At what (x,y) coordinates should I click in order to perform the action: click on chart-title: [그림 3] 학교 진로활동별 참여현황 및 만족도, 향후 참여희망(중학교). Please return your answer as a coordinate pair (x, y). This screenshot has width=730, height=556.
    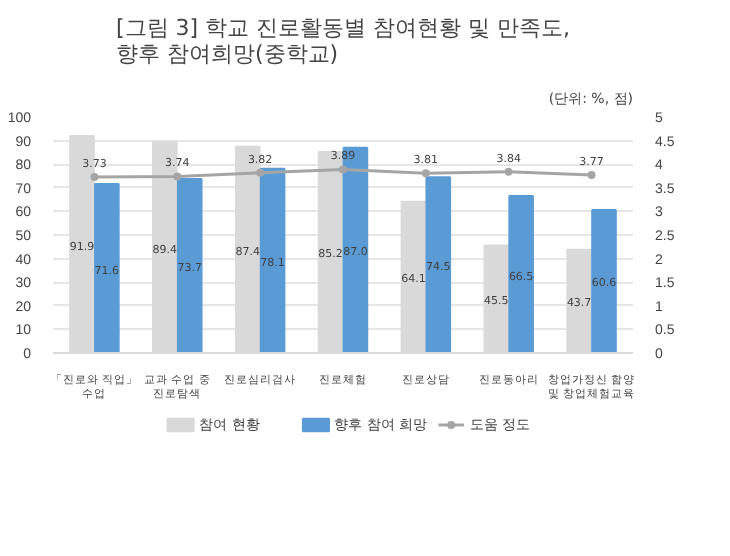
    Looking at the image, I should click on (343, 41).